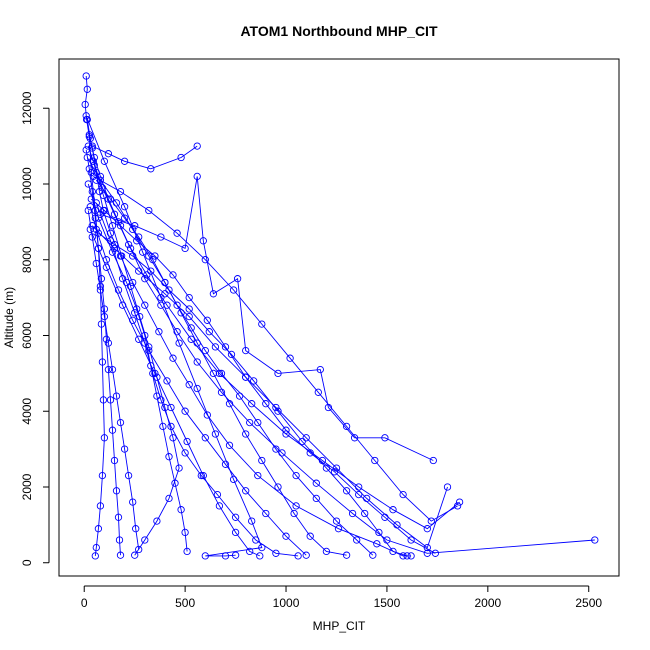 This screenshot has height=650, width=650. What do you see at coordinates (341, 597) in the screenshot?
I see `x-axis: 0 500 1000 1500 2000 2500` at bounding box center [341, 597].